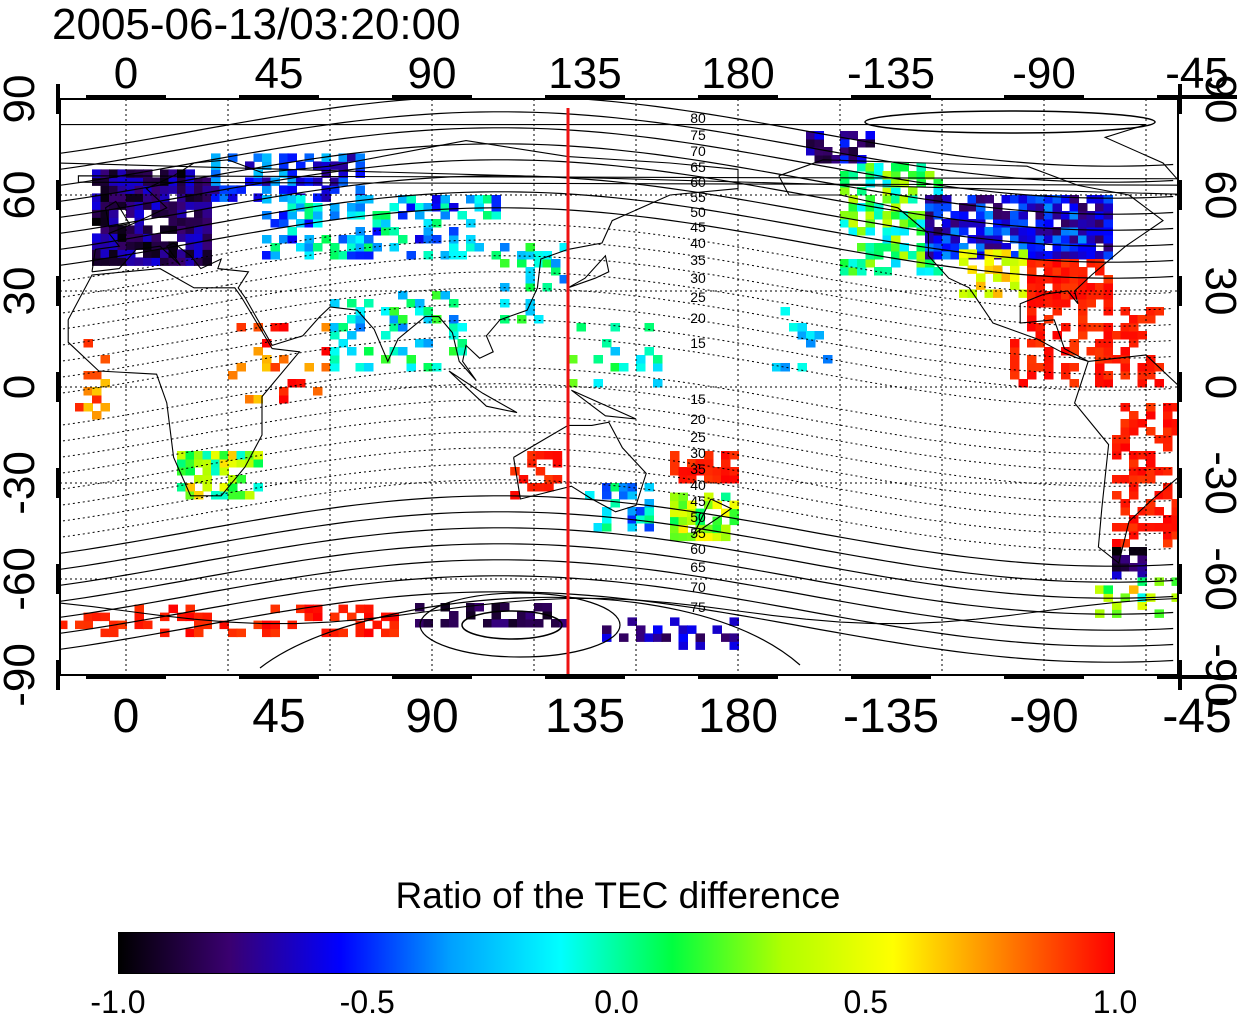 This screenshot has height=1024, width=1240. I want to click on colorbar-tick-label: 0.0, so click(616, 1002).